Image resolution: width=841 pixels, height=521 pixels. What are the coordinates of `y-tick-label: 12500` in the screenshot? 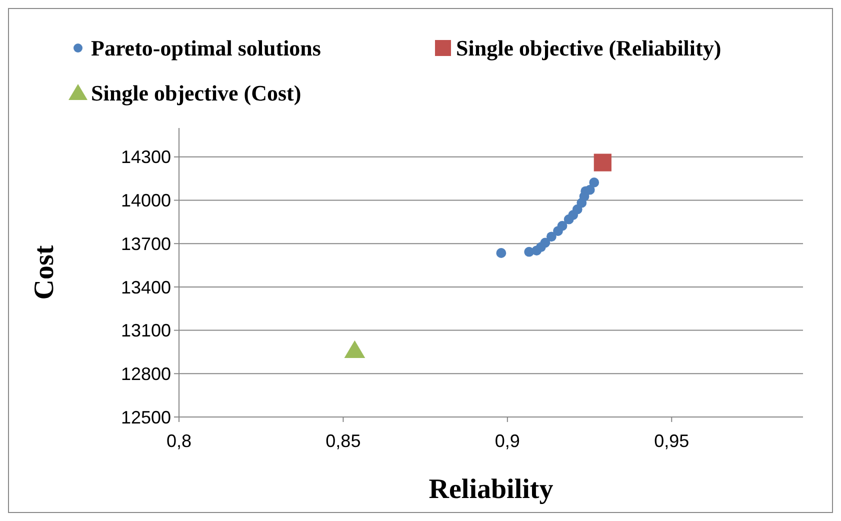 It's located at (145, 417).